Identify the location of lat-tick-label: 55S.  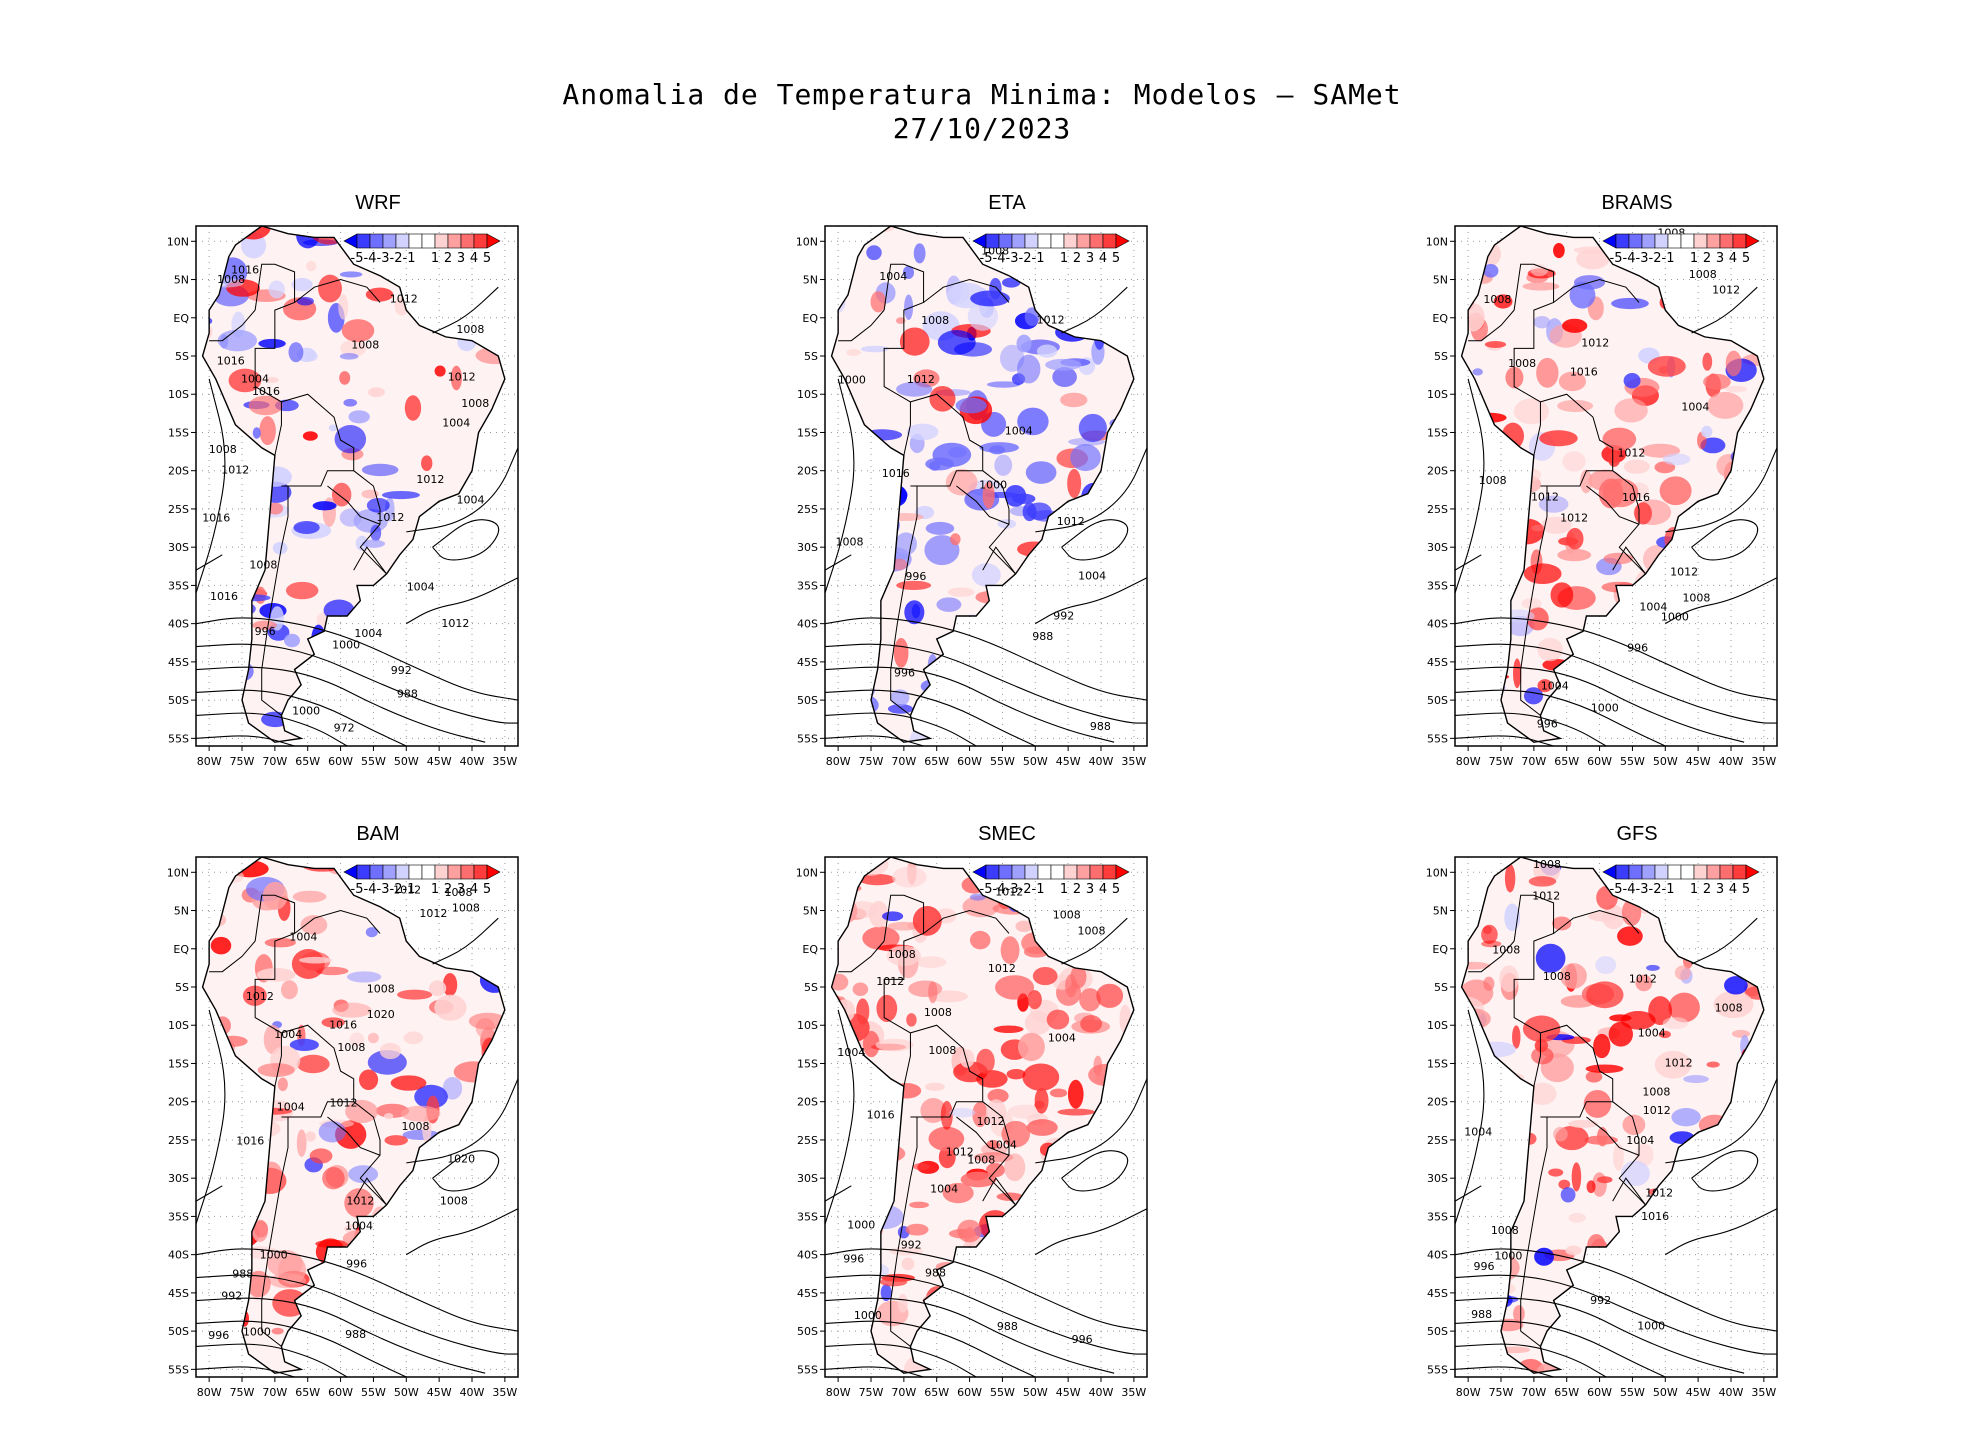
(807, 1369).